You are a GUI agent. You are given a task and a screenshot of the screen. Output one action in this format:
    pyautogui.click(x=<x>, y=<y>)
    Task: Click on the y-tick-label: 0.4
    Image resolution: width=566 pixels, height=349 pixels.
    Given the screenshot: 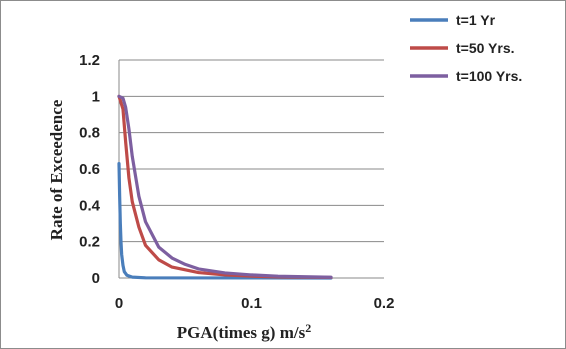 What is the action you would take?
    pyautogui.click(x=90, y=205)
    